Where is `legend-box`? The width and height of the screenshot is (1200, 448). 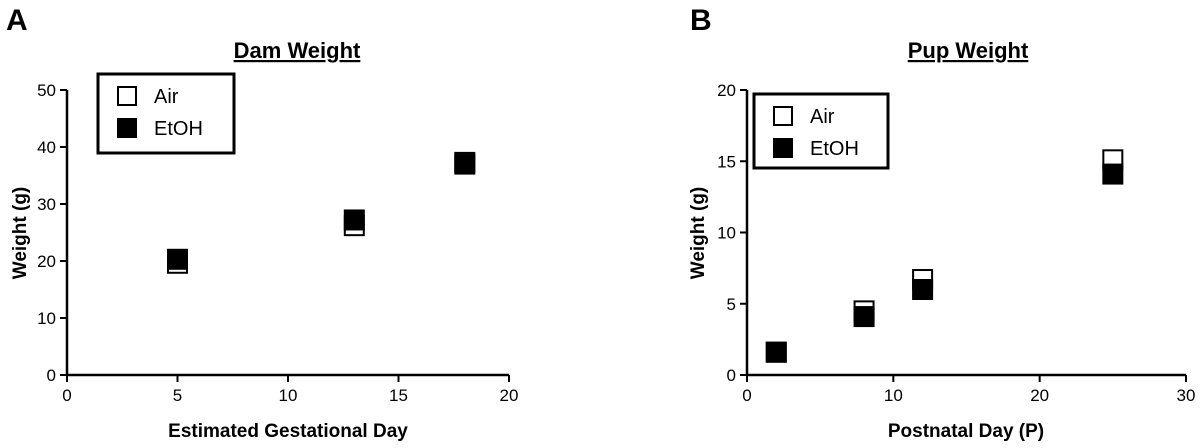 legend-box is located at coordinates (166, 113).